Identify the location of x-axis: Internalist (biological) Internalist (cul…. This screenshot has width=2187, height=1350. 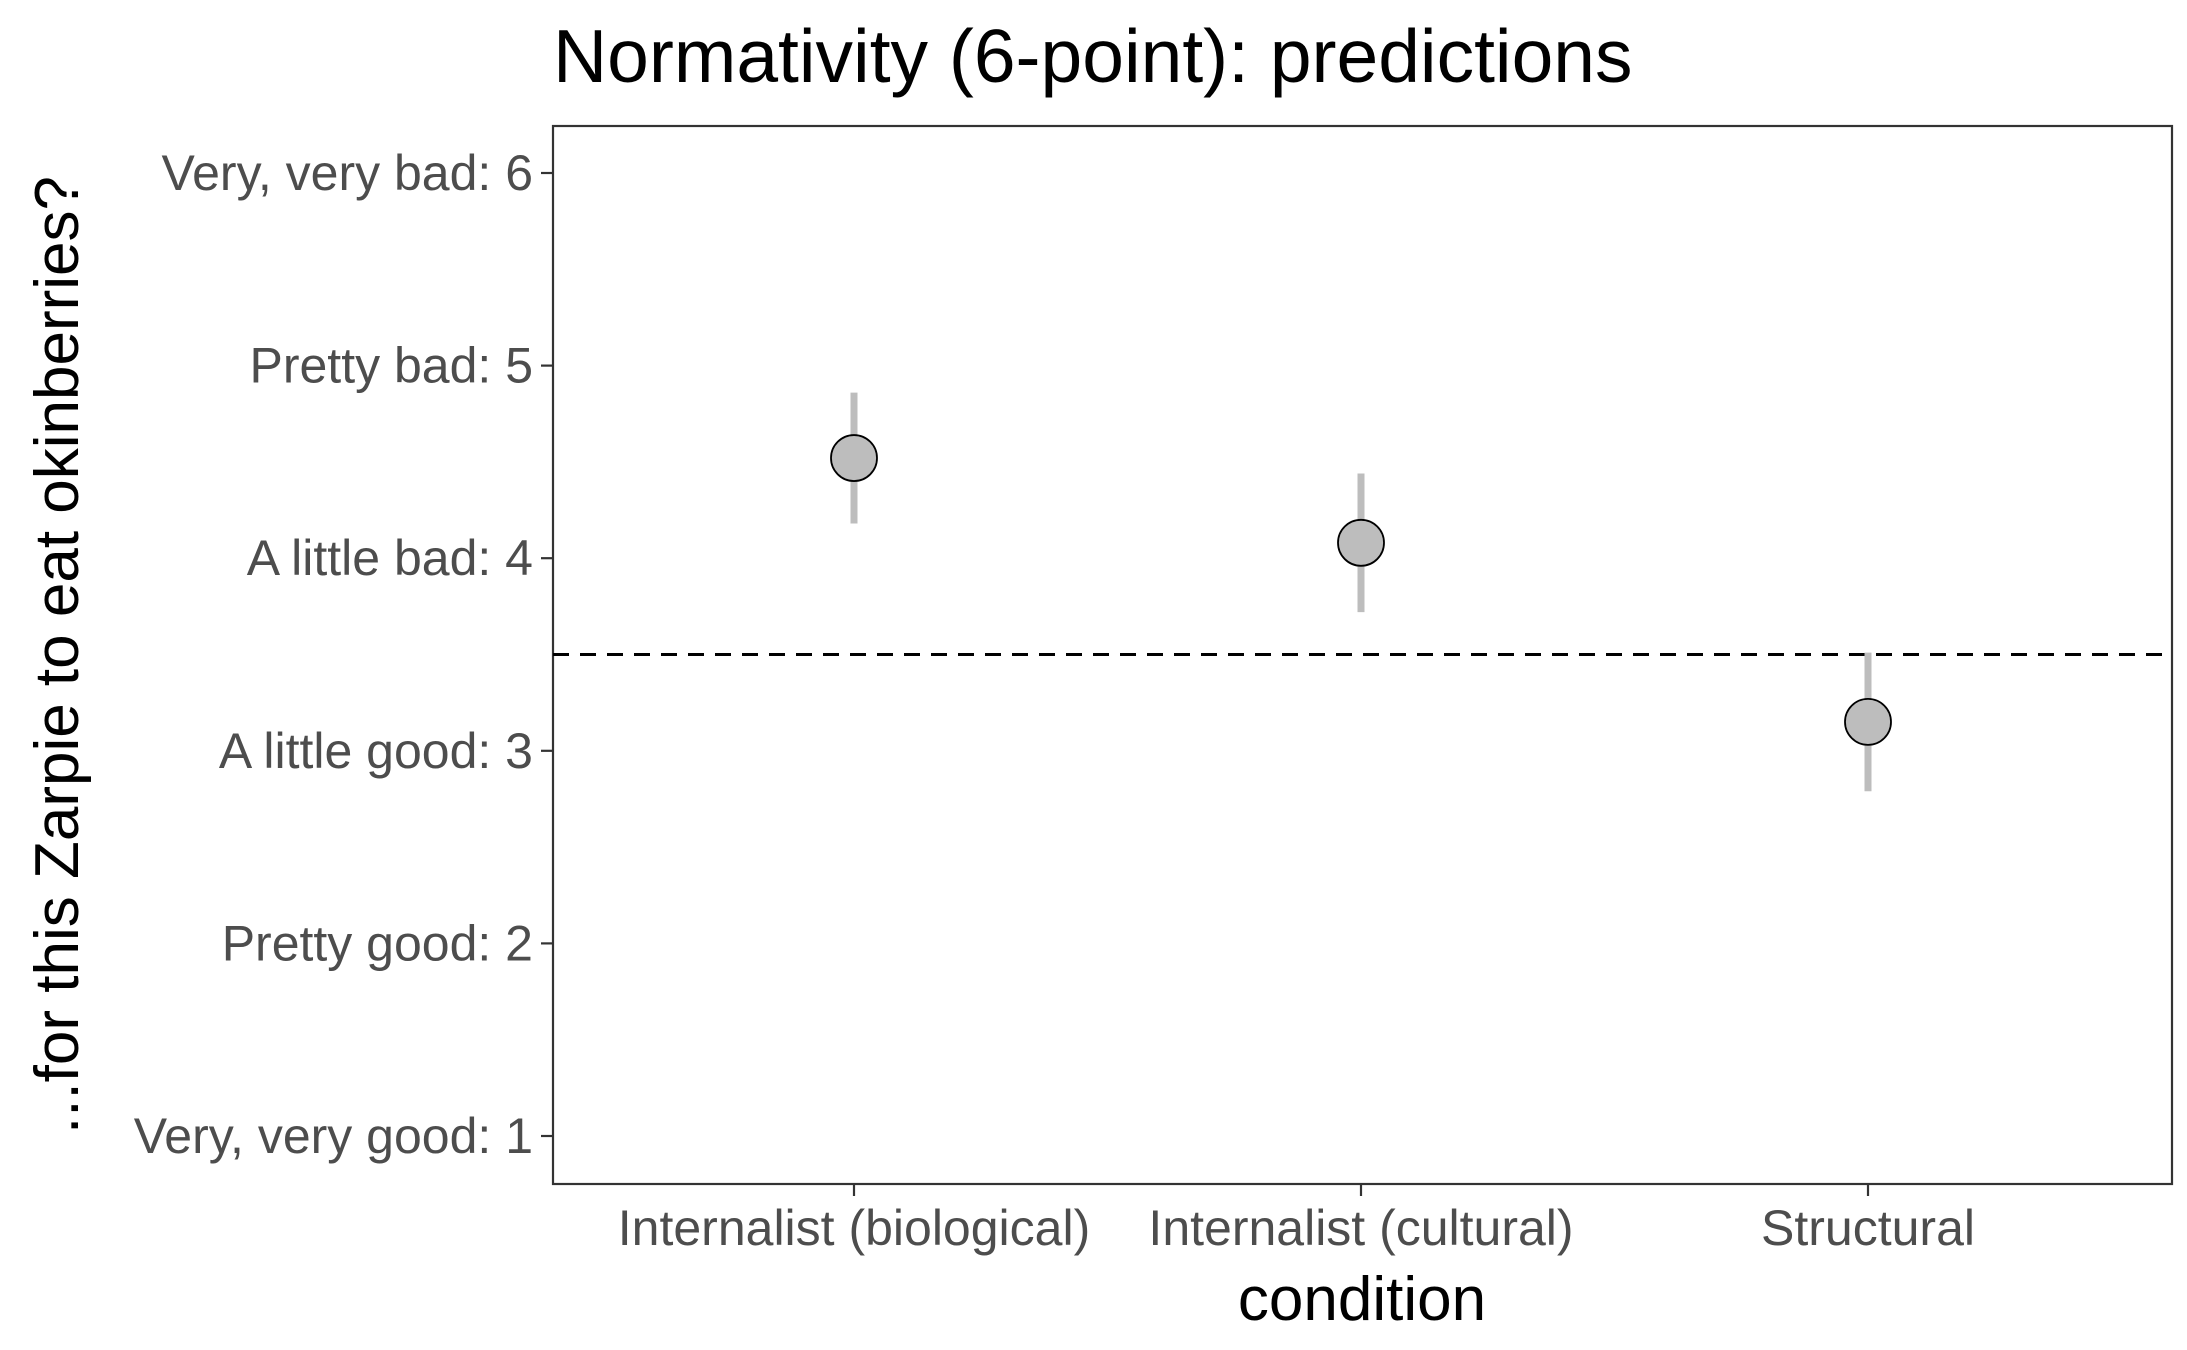
(1296, 1220).